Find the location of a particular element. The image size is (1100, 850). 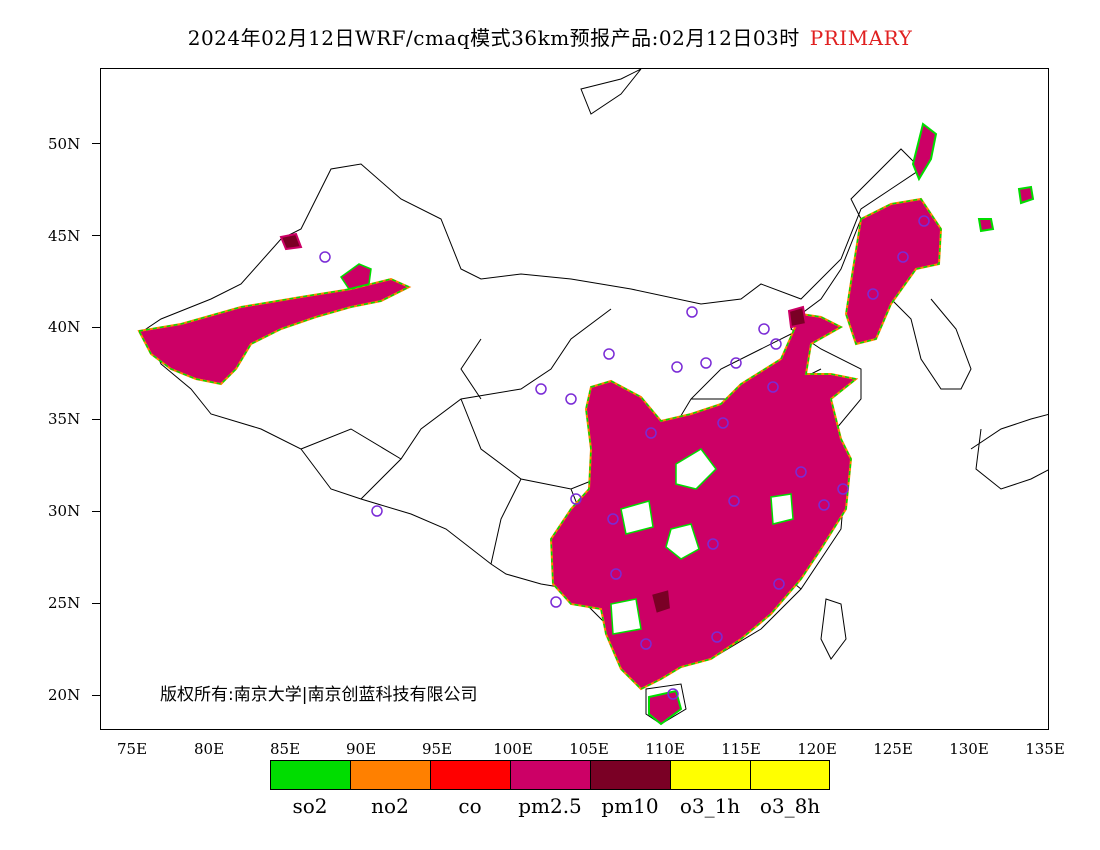

pm25-spot-far-east is located at coordinates (1026, 195).